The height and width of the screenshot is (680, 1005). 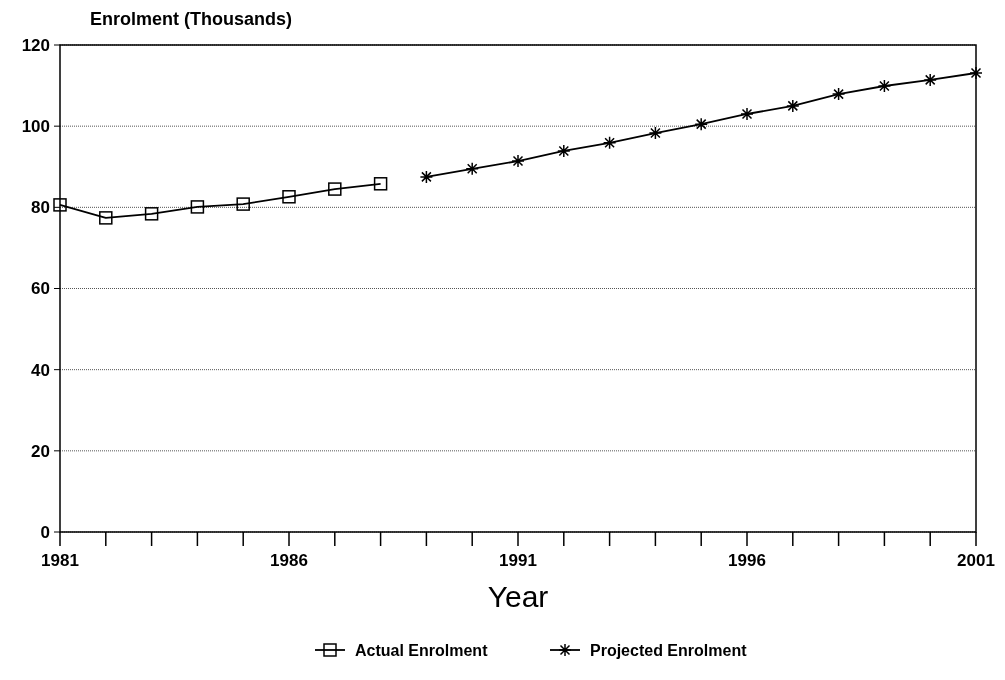 What do you see at coordinates (518, 596) in the screenshot?
I see `x-axis-title: Year` at bounding box center [518, 596].